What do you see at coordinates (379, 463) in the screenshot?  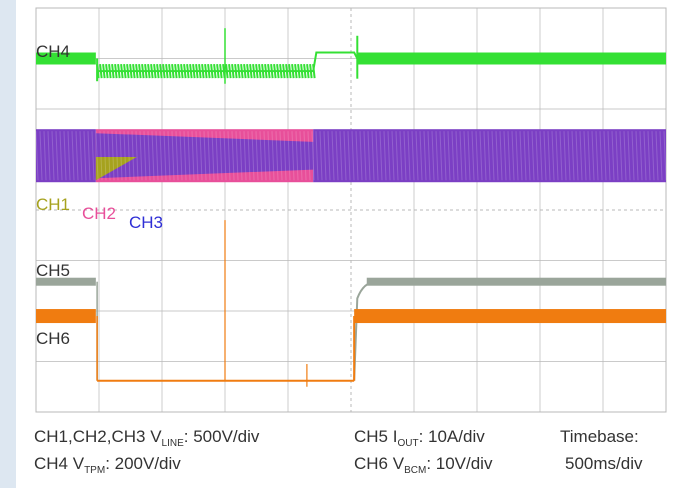 I see `caption-vbcm-prefix: CH6 V` at bounding box center [379, 463].